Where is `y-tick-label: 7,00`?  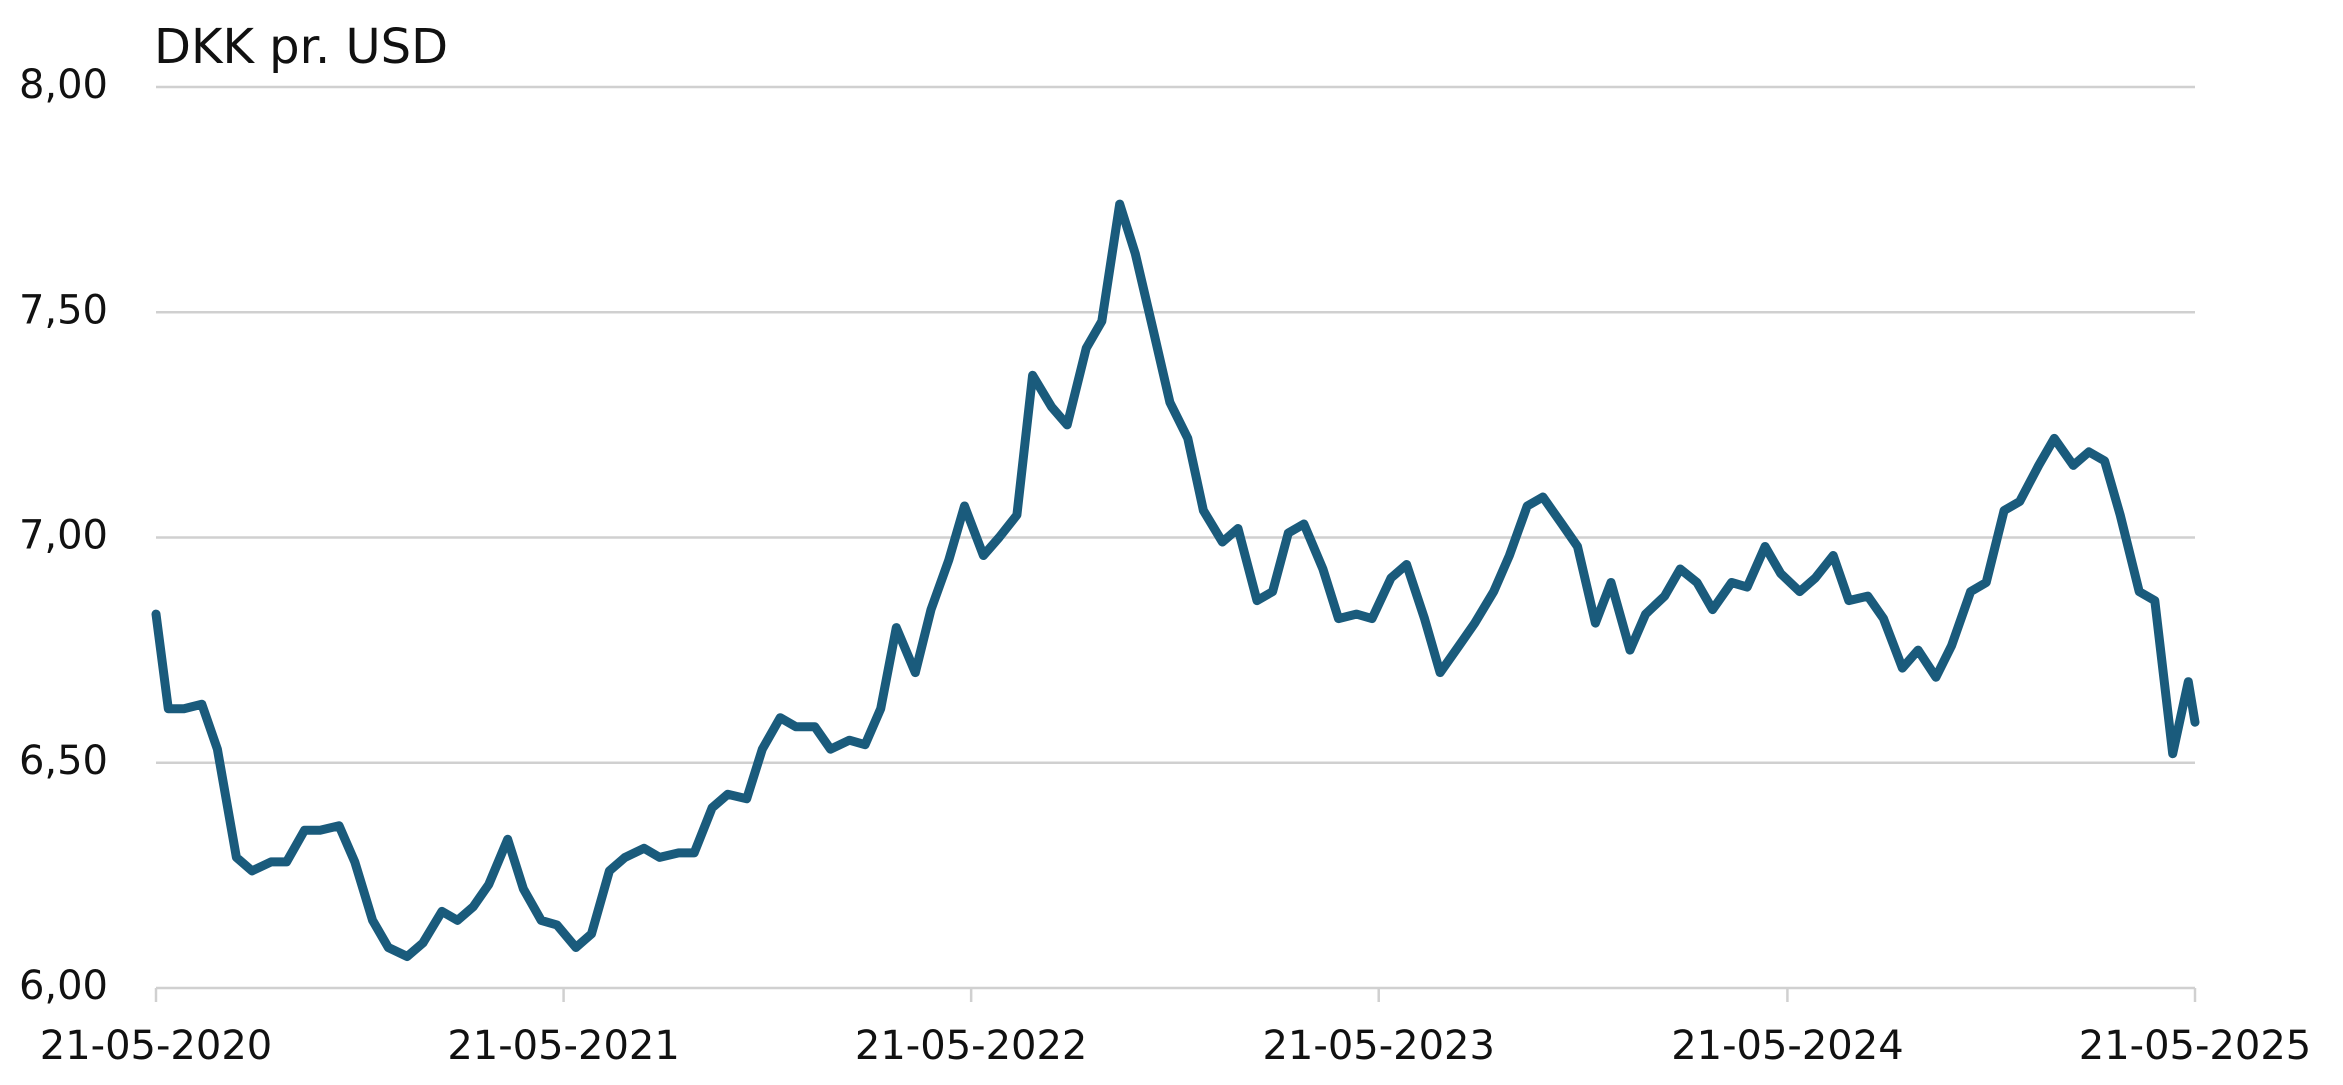 y-tick-label: 7,00 is located at coordinates (63, 536).